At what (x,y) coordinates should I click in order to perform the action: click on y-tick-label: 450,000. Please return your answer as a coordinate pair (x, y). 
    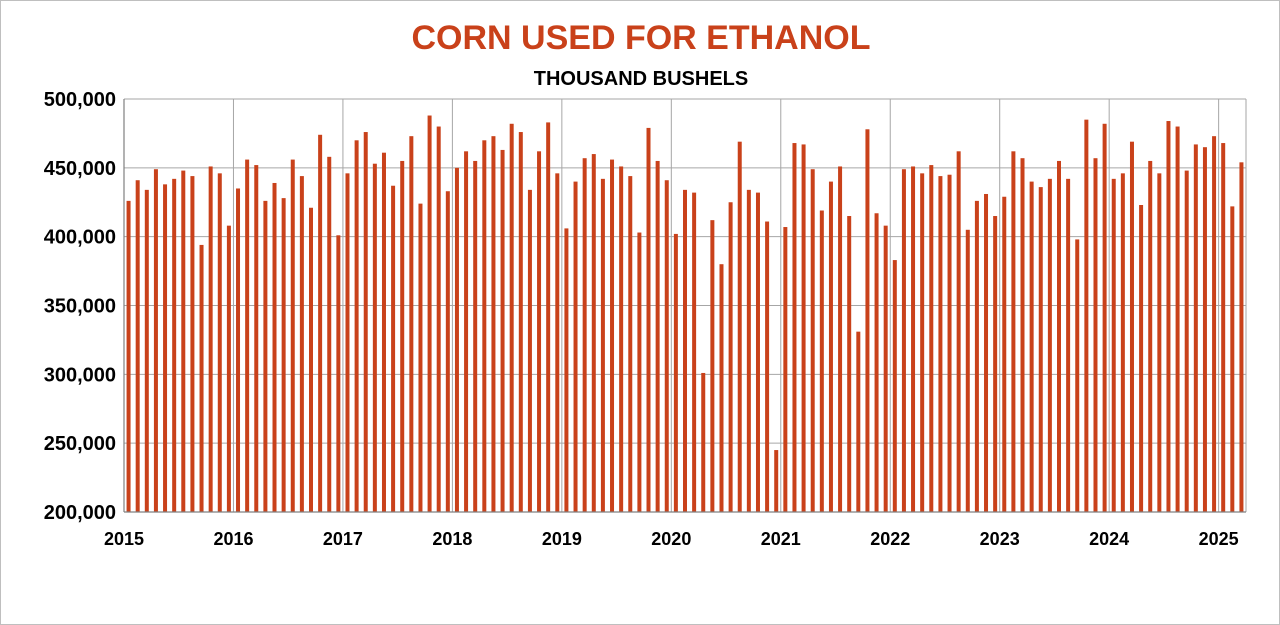
    Looking at the image, I should click on (80, 169).